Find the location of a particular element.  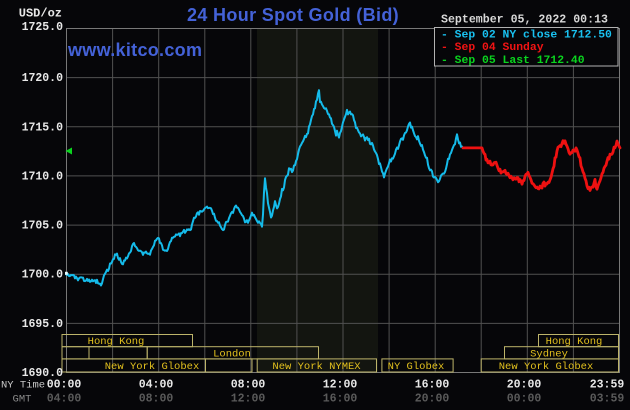

svg-text: - Sep 04 Sunday is located at coordinates (492, 48).